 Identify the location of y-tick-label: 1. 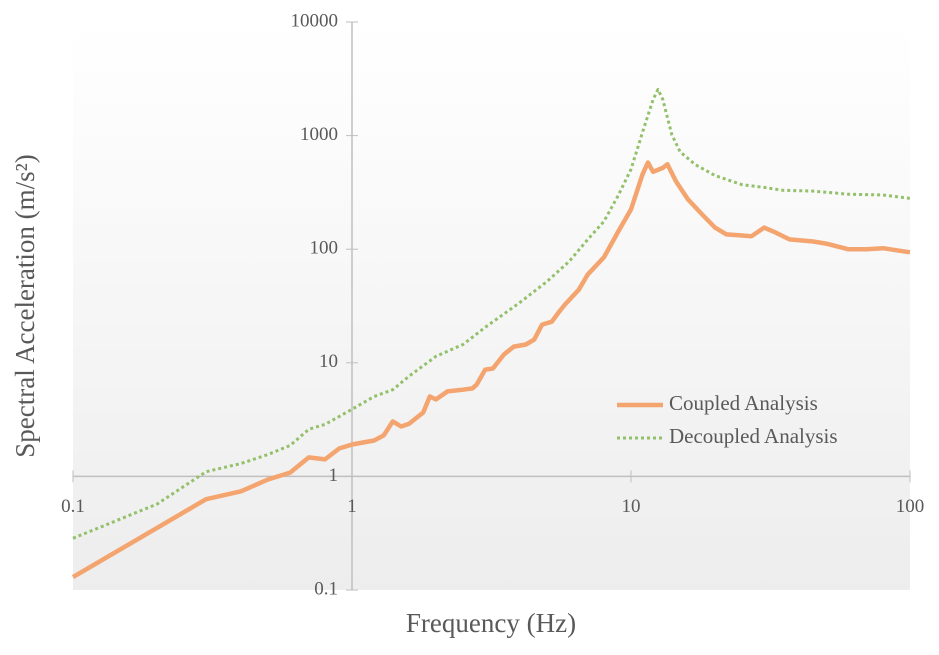
(334, 475).